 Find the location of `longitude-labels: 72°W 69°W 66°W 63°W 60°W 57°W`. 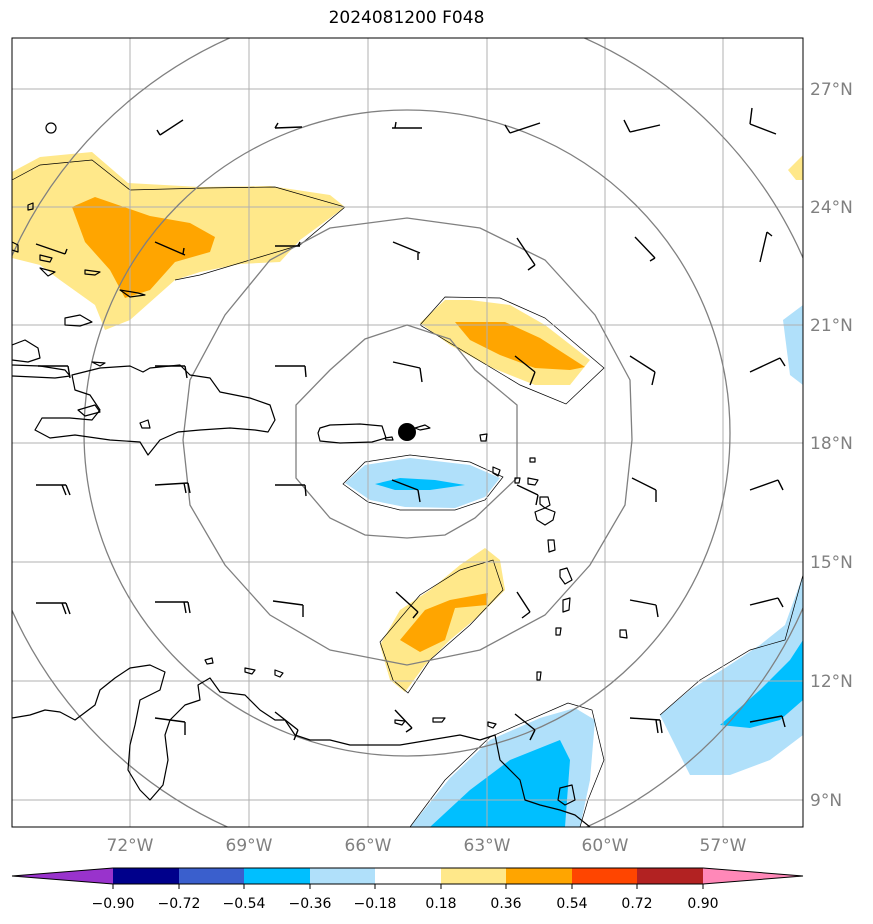

longitude-labels: 72°W 69°W 66°W 63°W 60°W 57°W is located at coordinates (427, 846).